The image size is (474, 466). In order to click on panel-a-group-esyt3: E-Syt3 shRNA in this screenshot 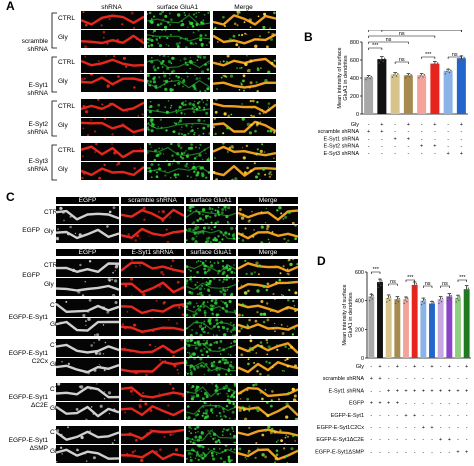, I will do `click(37, 165)`.